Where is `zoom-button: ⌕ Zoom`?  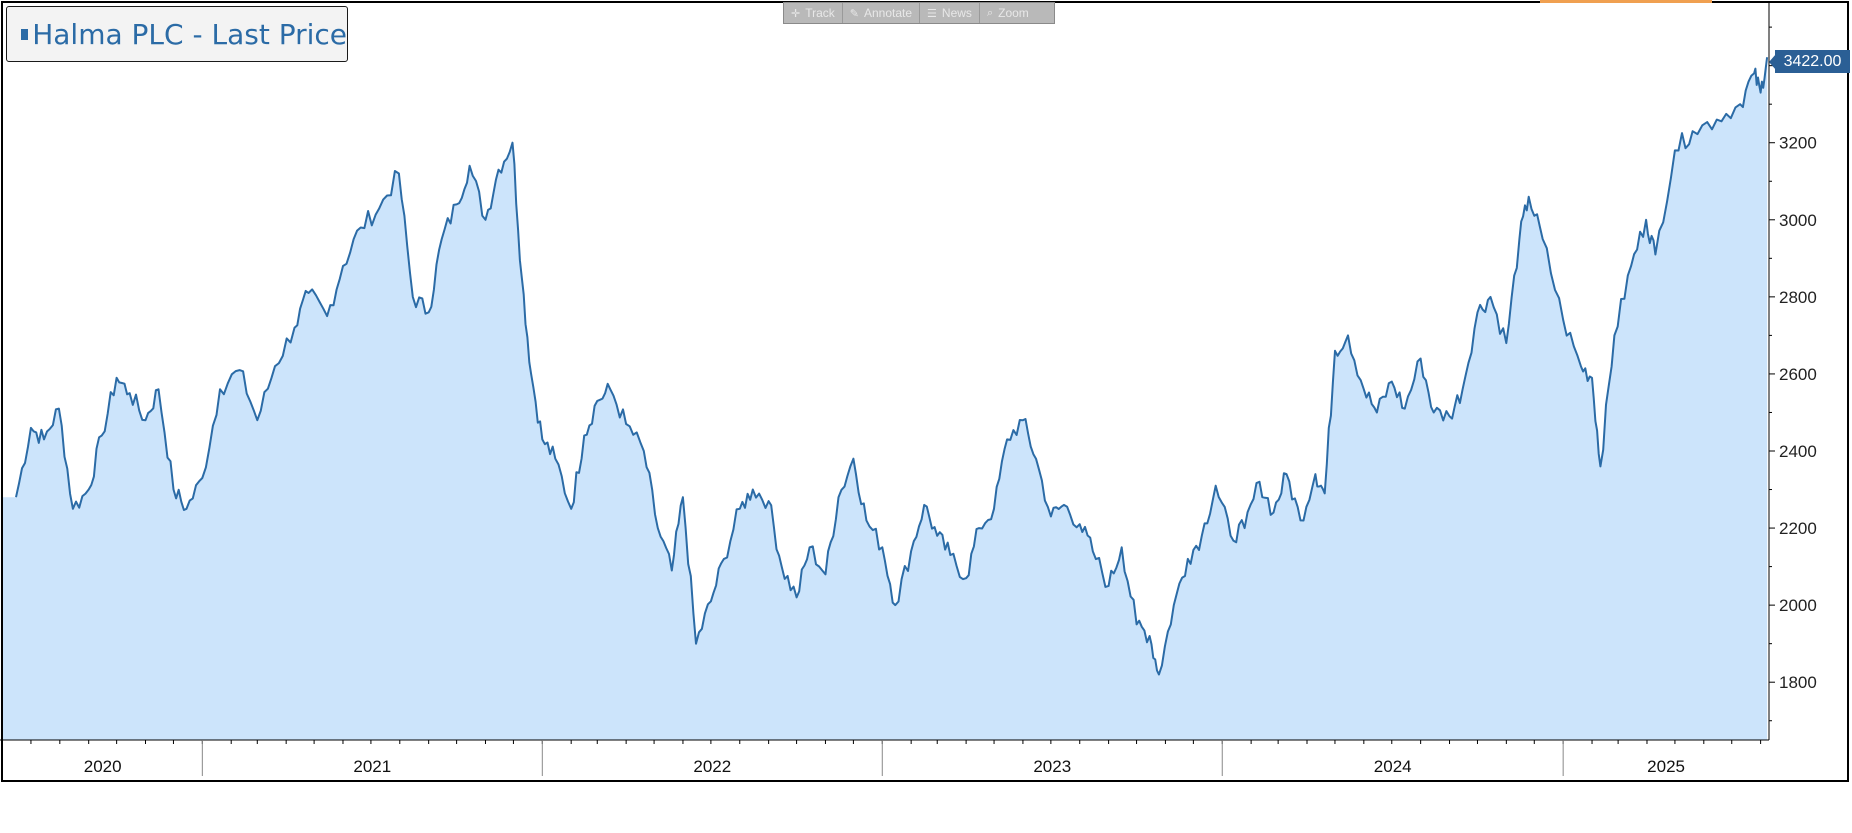
zoom-button: ⌕ Zoom is located at coordinates (1008, 13).